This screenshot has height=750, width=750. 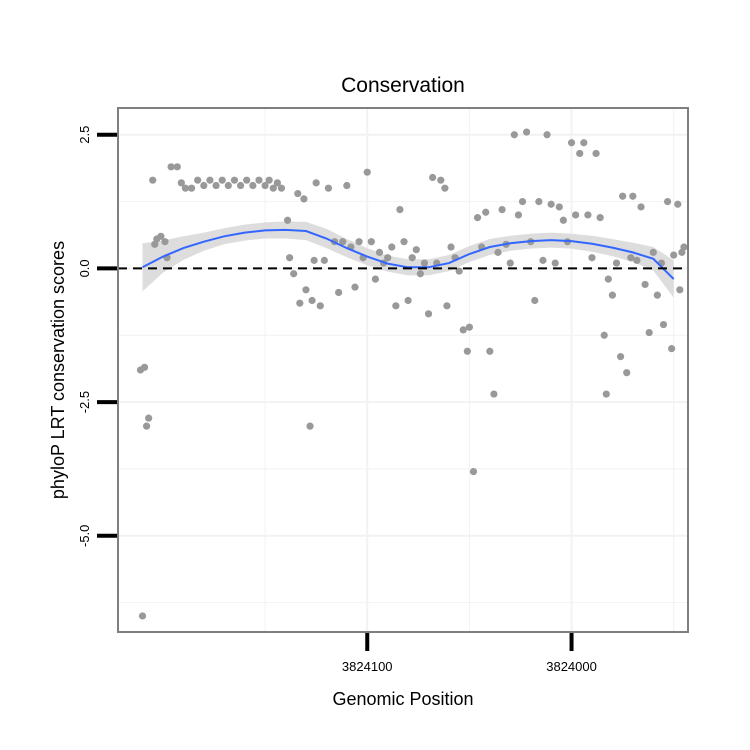 I want to click on y-tick-label: 0.0, so click(x=84, y=268).